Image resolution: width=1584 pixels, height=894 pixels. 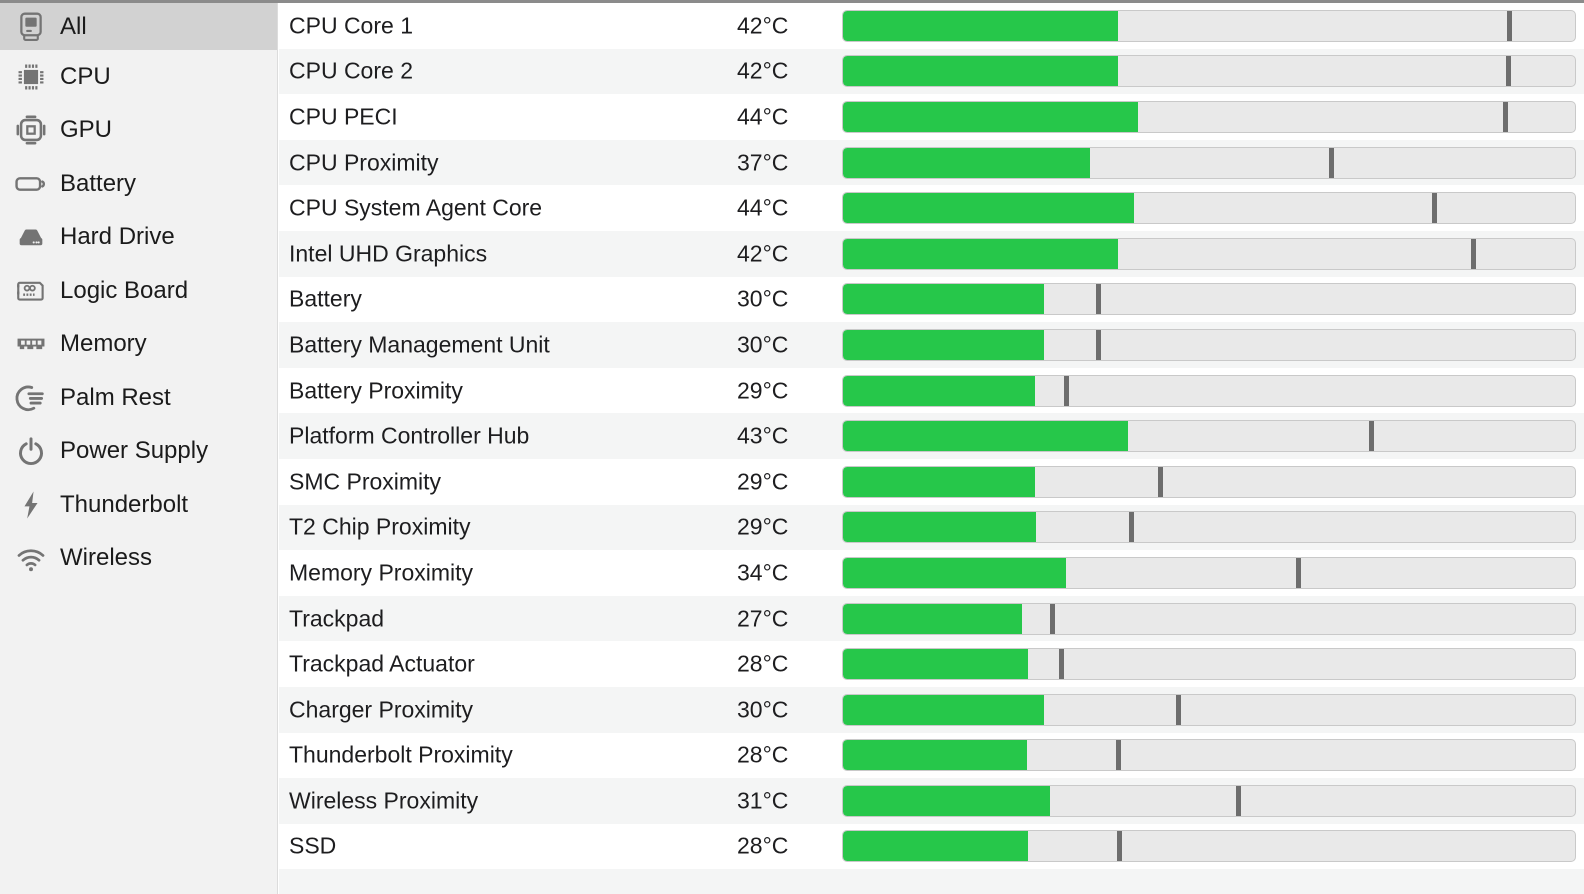 I want to click on sensor-row: CPU Proximity 37°C, so click(x=931, y=162).